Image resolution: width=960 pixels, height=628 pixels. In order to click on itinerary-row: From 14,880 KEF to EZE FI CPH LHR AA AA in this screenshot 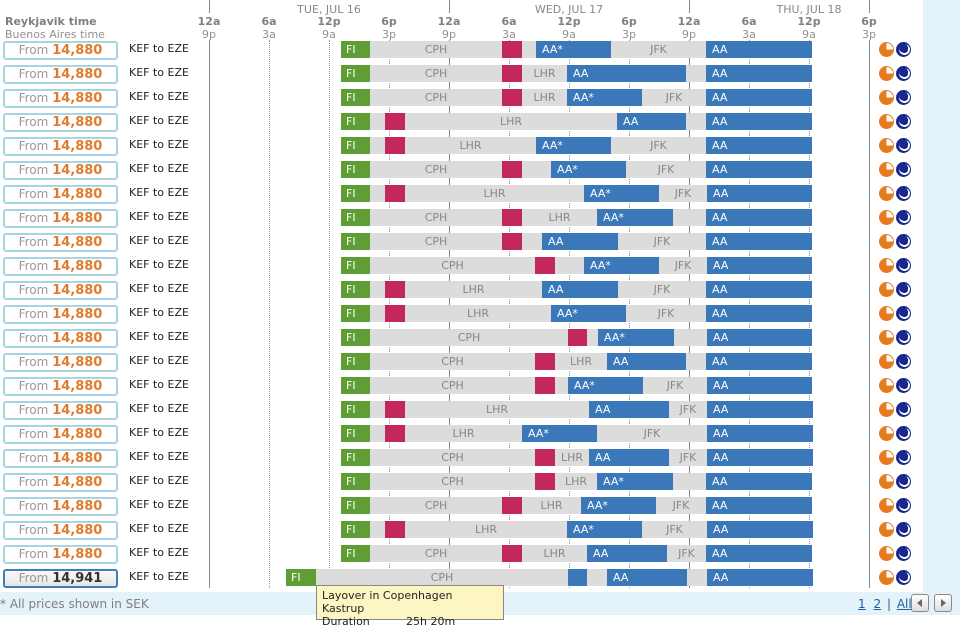, I will do `click(461, 74)`.